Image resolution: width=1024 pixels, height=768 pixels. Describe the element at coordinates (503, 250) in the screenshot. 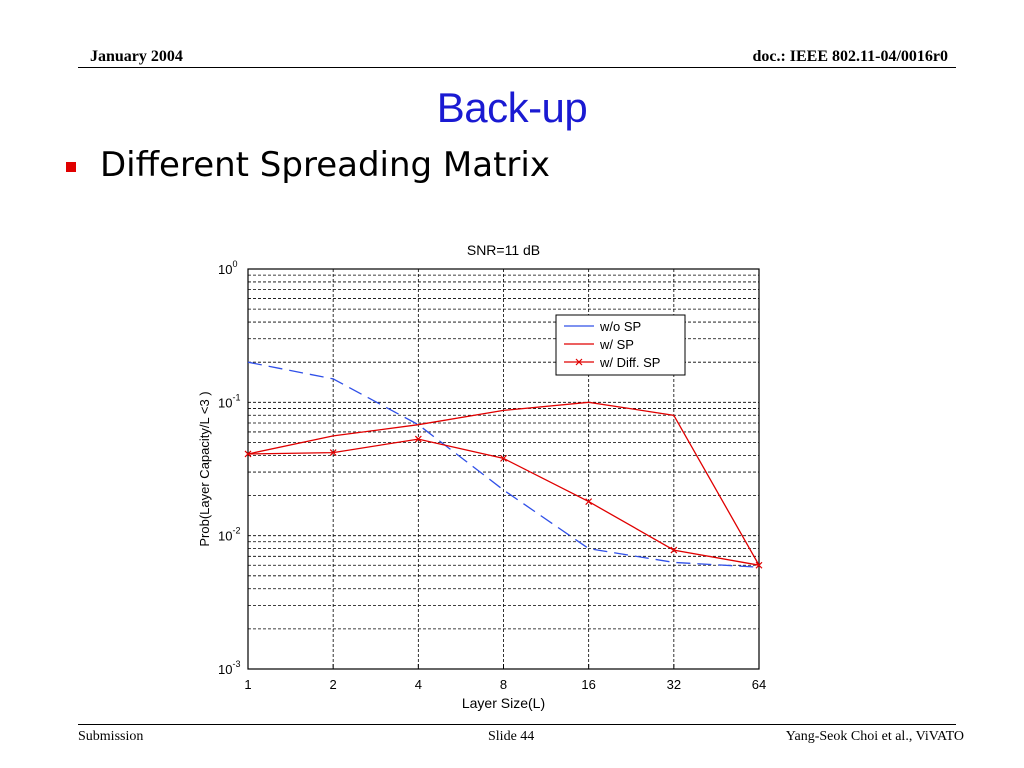

I see `chart-title: SNR=11 dB` at that location.